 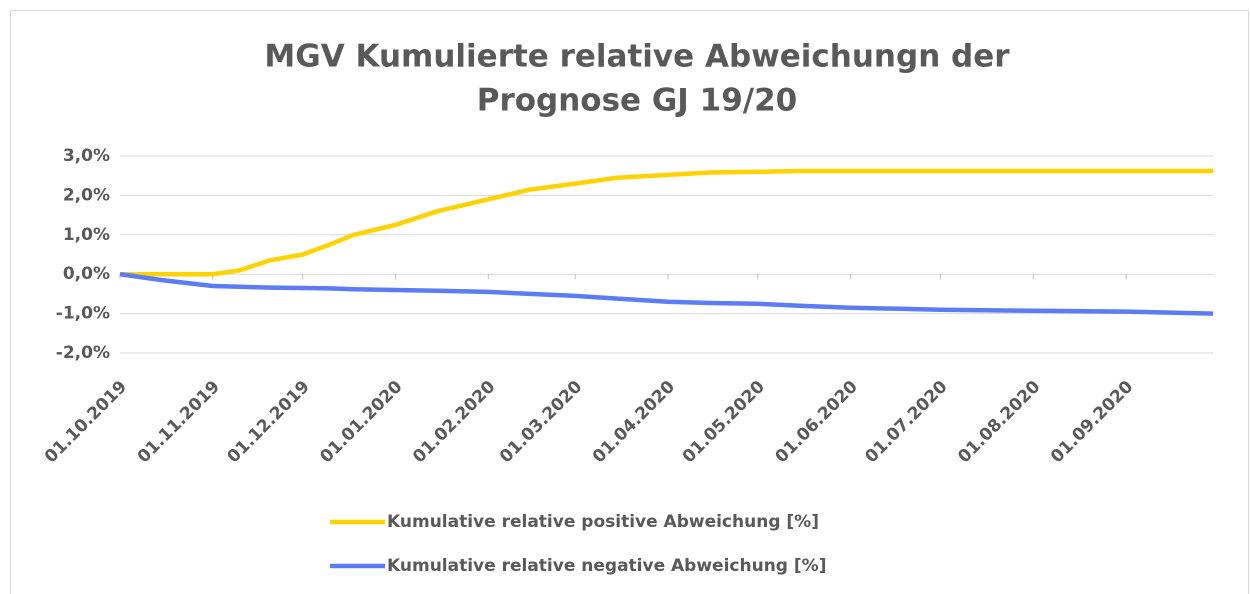 I want to click on x-tick-label: 01.10.2019, so click(x=86, y=422).